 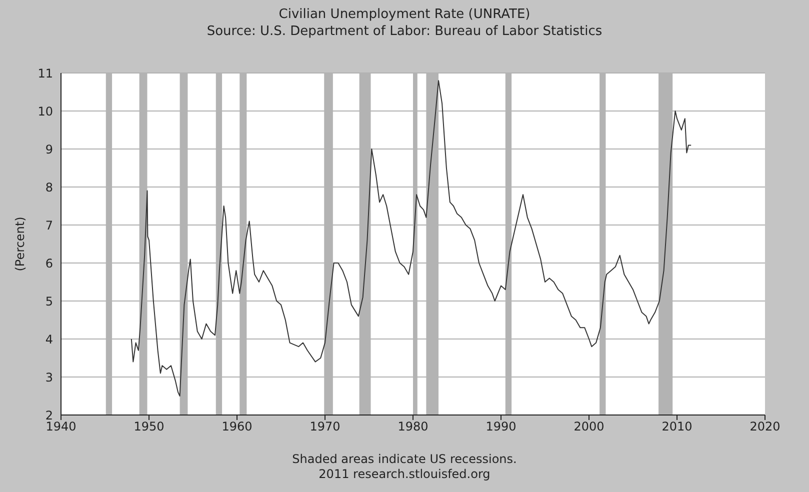 What do you see at coordinates (404, 459) in the screenshot?
I see `text: Shaded areas indicate US recessions.` at bounding box center [404, 459].